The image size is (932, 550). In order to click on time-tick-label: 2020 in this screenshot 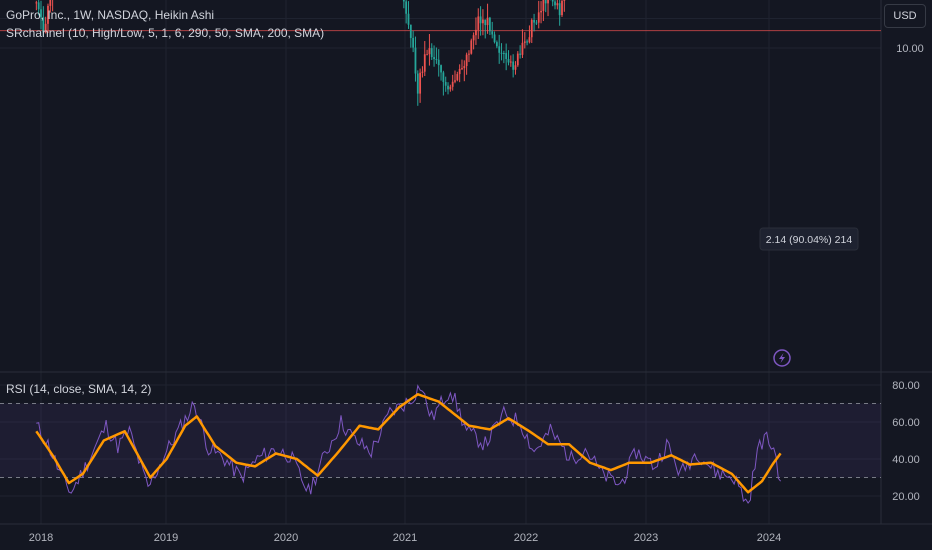, I will do `click(286, 538)`.